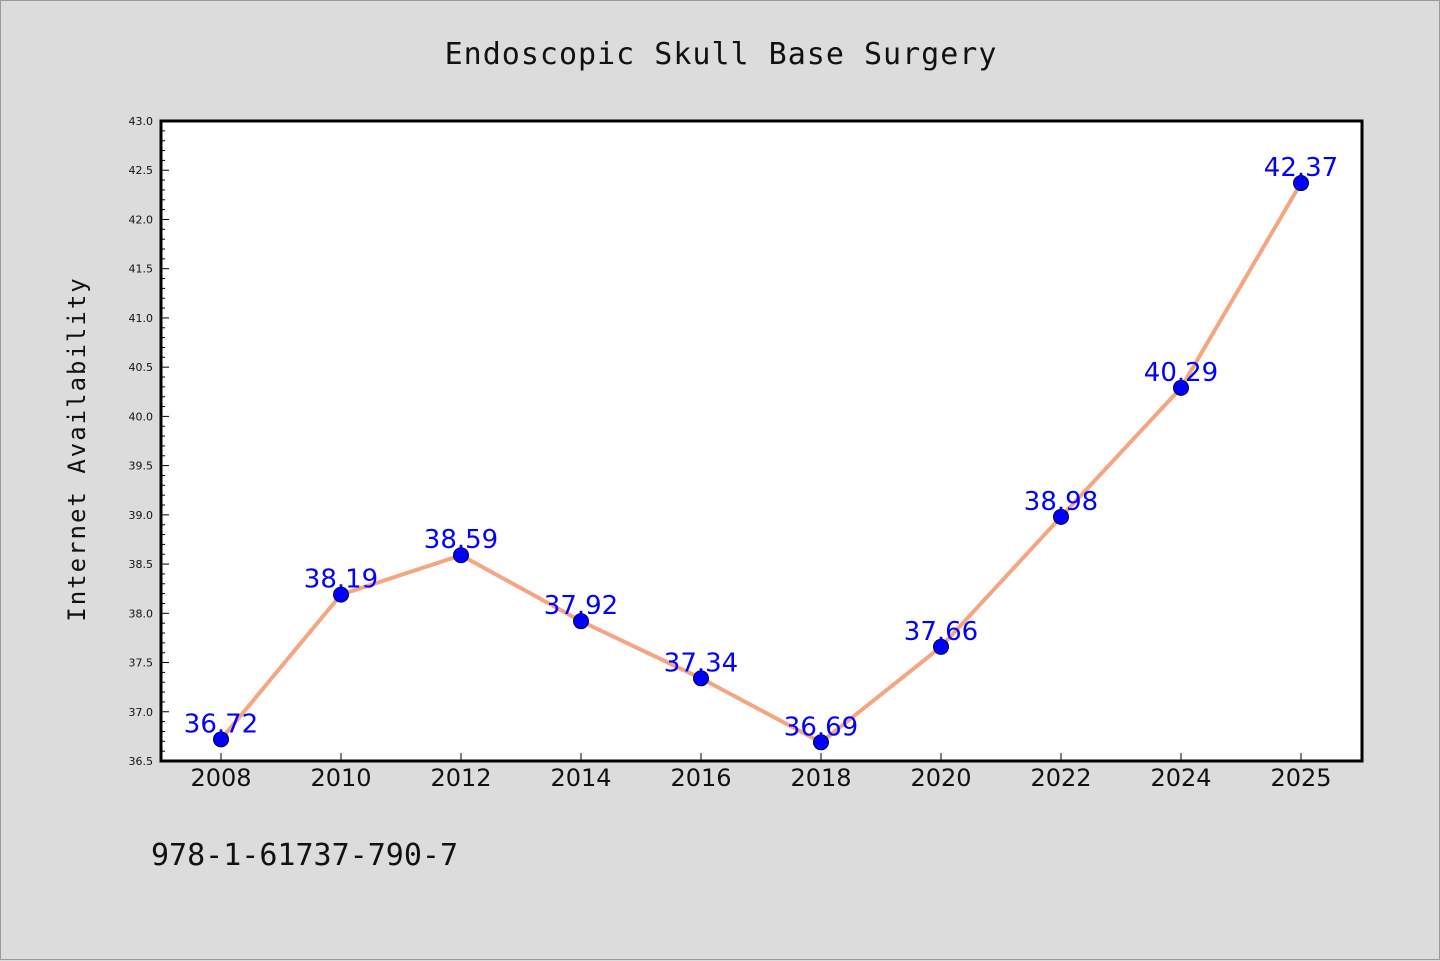 This screenshot has width=1440, height=961. I want to click on y-tick-label: 38.0, so click(141, 613).